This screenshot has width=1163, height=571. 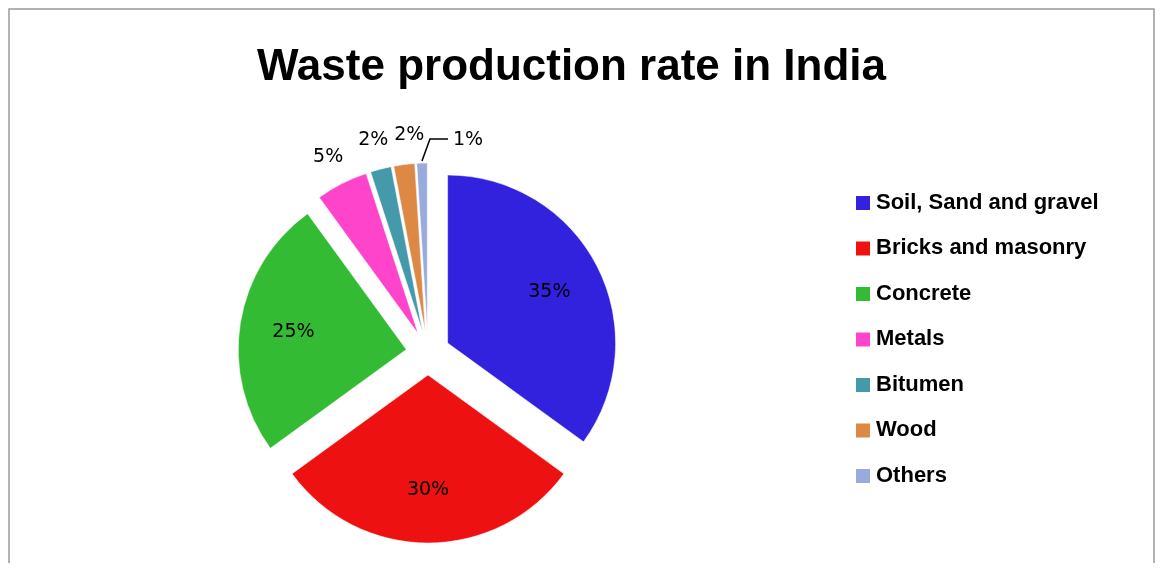 What do you see at coordinates (468, 137) in the screenshot?
I see `data-label: 1%` at bounding box center [468, 137].